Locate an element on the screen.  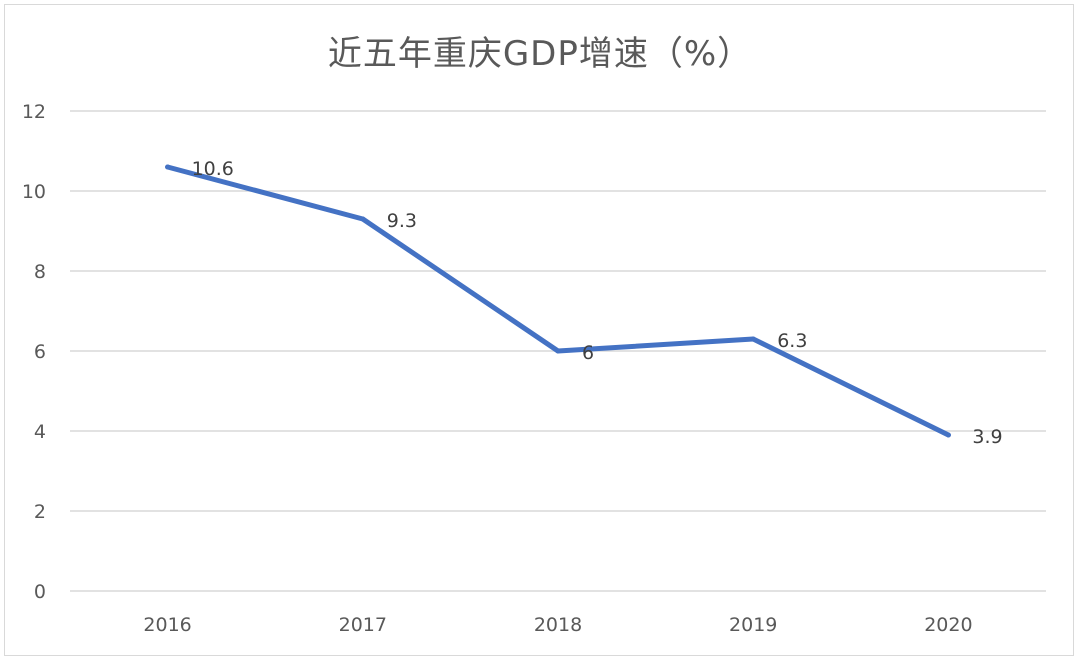
x-tick-label: 2016 is located at coordinates (167, 625).